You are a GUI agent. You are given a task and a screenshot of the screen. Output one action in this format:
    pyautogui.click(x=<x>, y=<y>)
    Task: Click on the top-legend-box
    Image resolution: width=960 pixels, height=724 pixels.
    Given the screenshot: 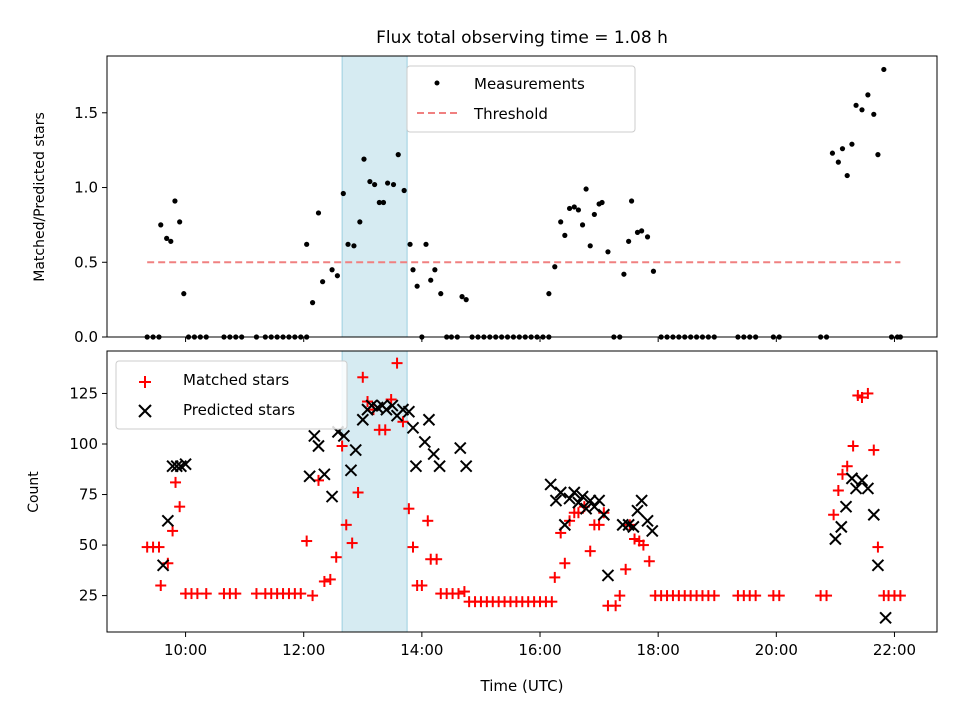 What is the action you would take?
    pyautogui.click(x=521, y=99)
    